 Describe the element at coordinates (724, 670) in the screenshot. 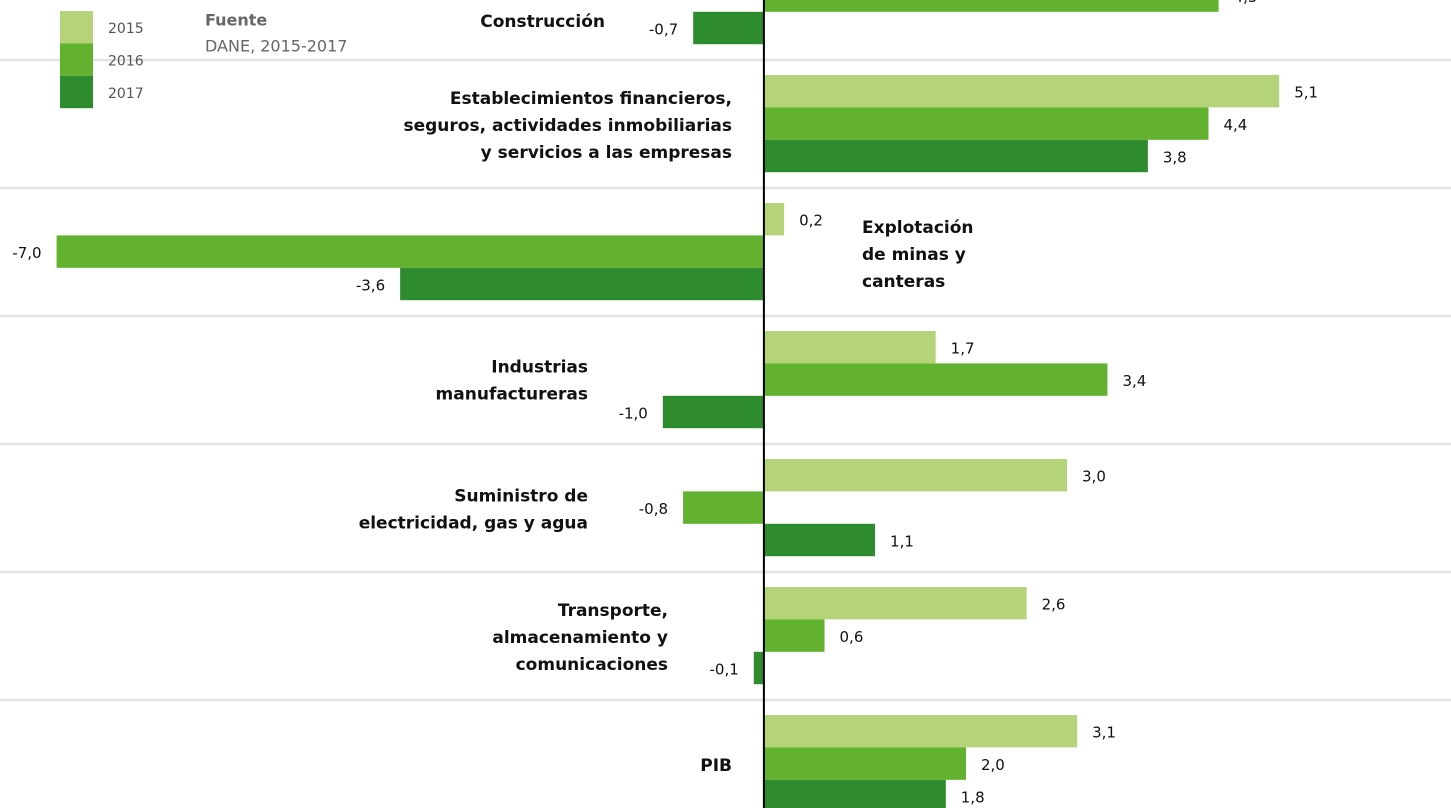

I see `value-label: -0,1` at that location.